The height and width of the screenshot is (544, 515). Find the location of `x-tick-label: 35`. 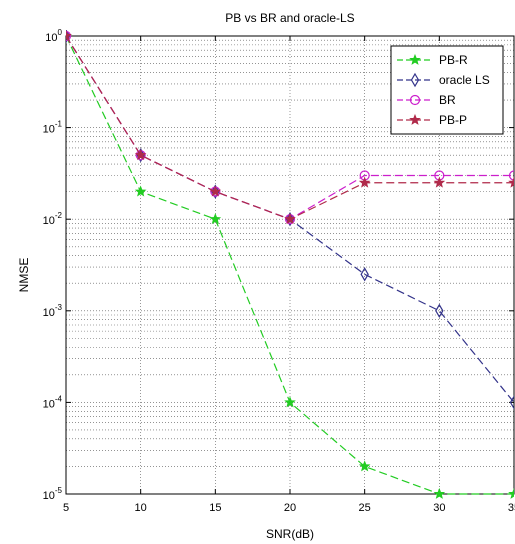

x-tick-label: 35 is located at coordinates (511, 508).